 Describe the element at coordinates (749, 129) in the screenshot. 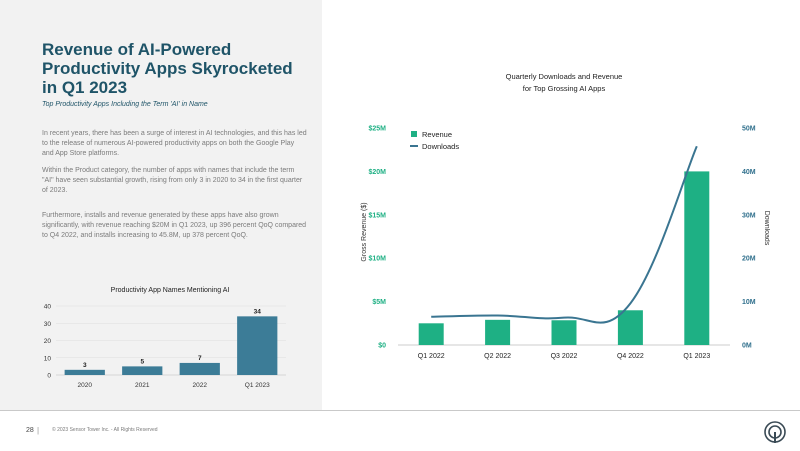

I see `combo-y-right-tick-label: 50M` at that location.